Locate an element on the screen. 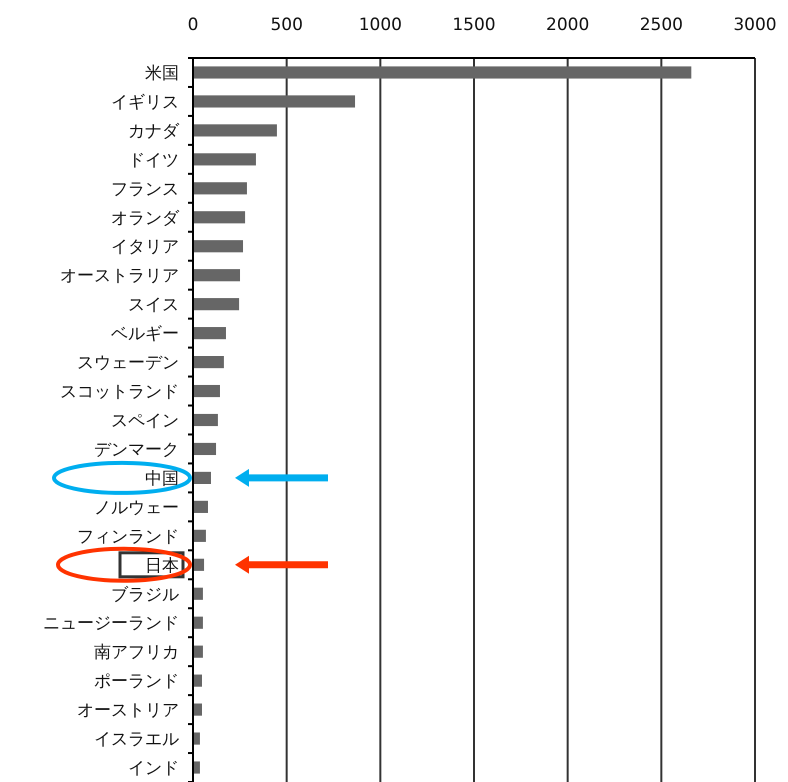 The height and width of the screenshot is (782, 788). y-tick-label: カナダ is located at coordinates (154, 131).